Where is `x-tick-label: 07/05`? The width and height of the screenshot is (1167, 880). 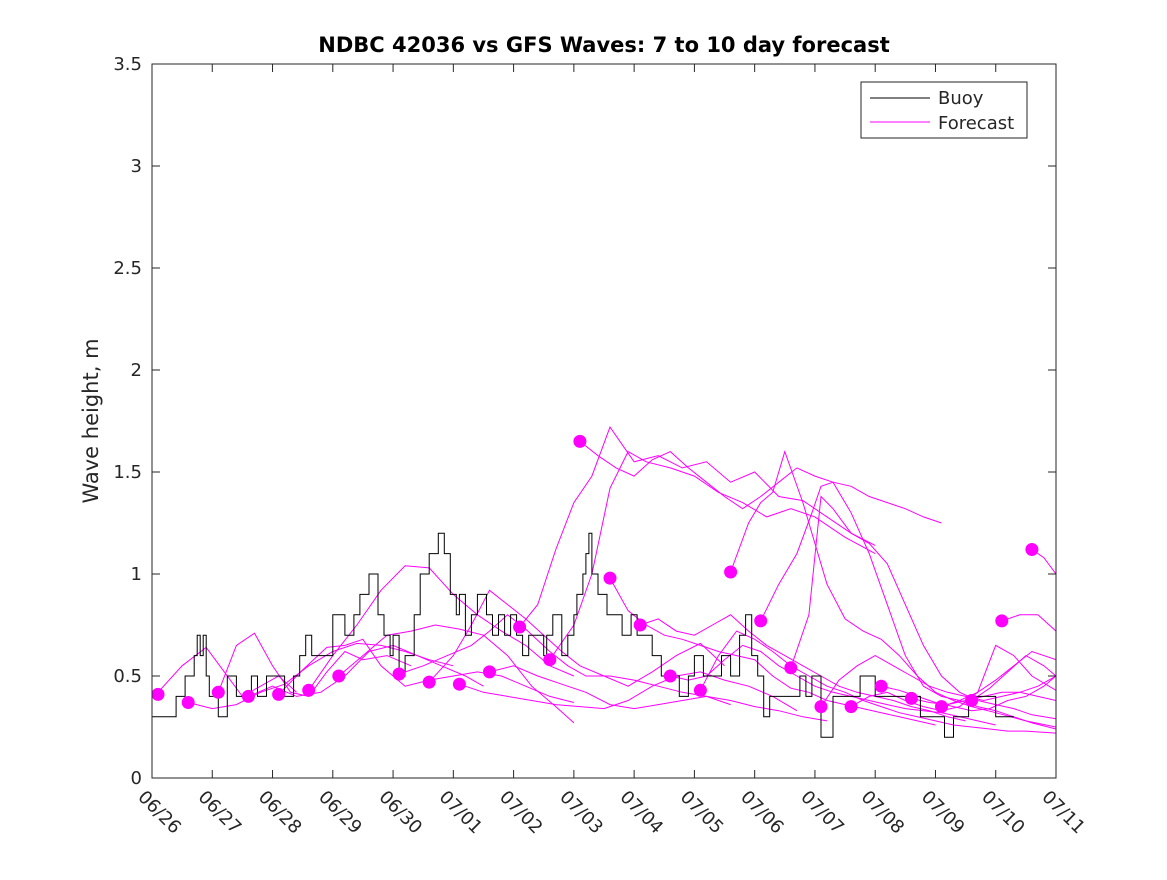 x-tick-label: 07/05 is located at coordinates (702, 813).